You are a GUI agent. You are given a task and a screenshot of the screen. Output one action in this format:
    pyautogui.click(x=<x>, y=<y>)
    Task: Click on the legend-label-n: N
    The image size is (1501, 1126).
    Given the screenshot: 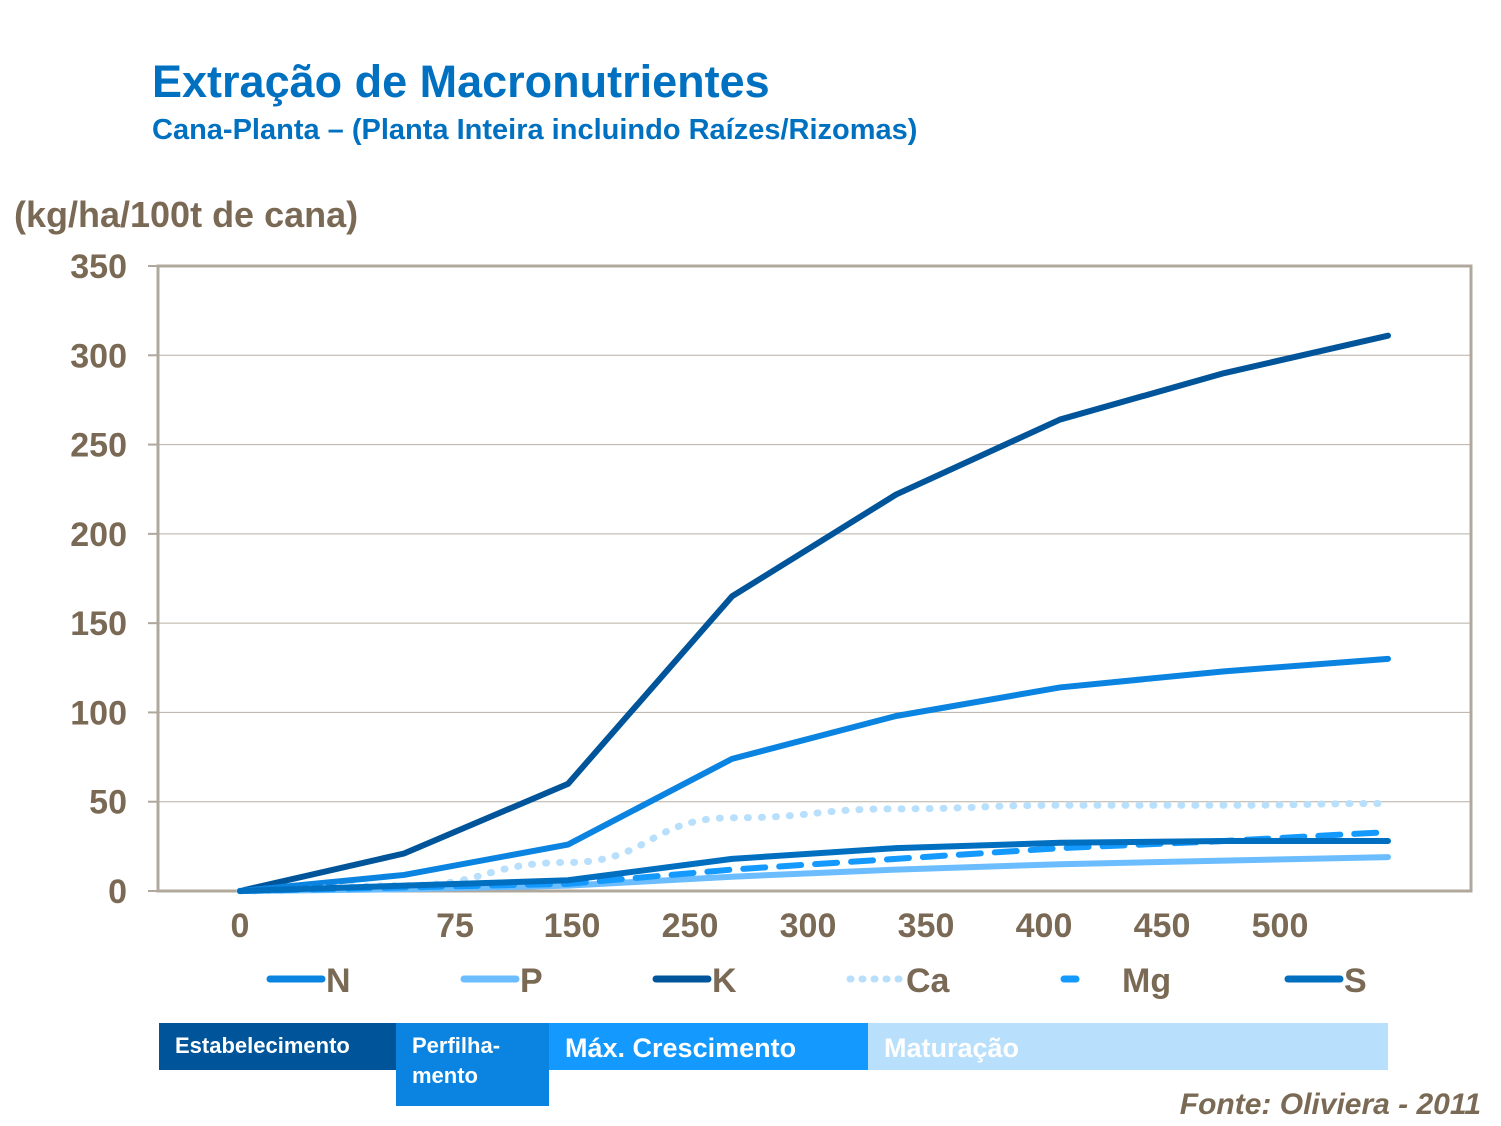 What is the action you would take?
    pyautogui.click(x=338, y=981)
    